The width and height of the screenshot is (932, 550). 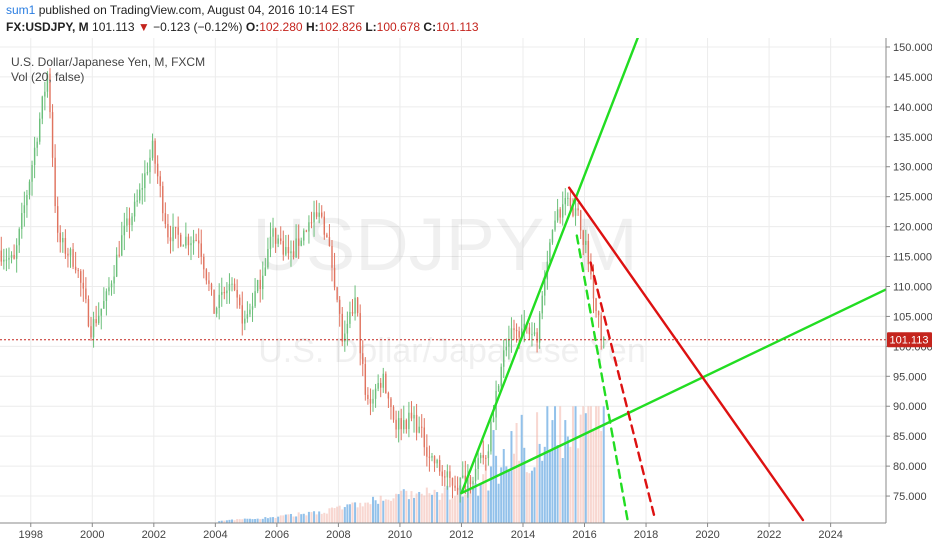 I want to click on watermark: USDJPY, M U.S. Dollar/Japanese Yen, so click(x=448, y=286).